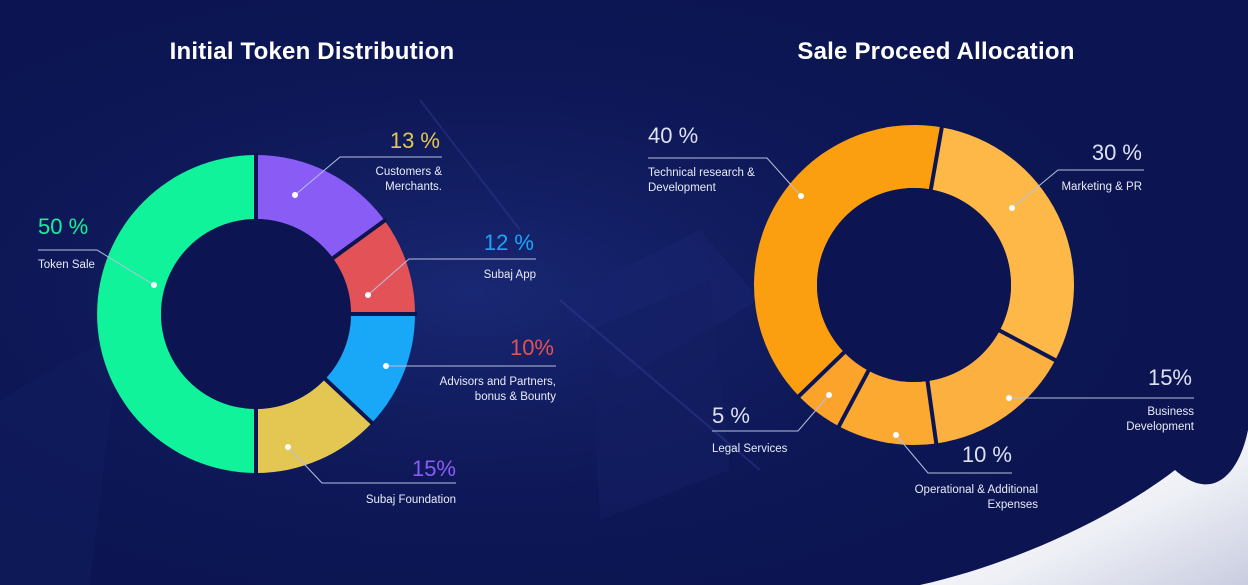 The width and height of the screenshot is (1248, 585). What do you see at coordinates (532, 347) in the screenshot?
I see `percent-label: 10%` at bounding box center [532, 347].